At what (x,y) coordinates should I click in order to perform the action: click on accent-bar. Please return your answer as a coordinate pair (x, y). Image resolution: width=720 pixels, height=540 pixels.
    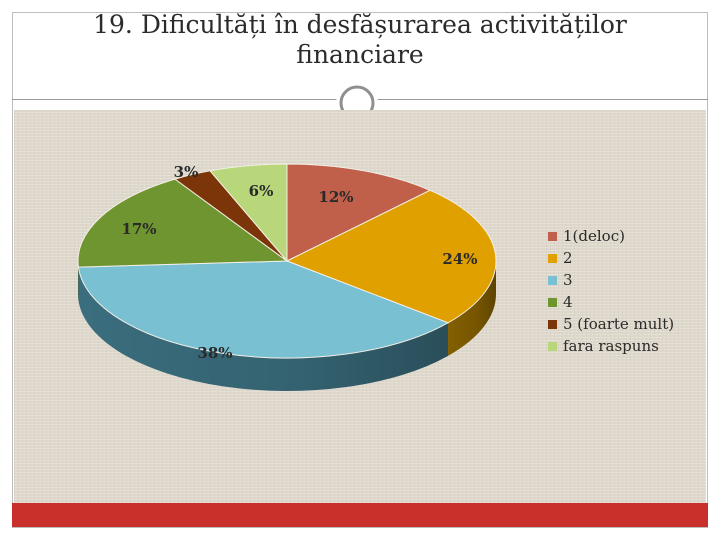
    Looking at the image, I should click on (360, 515).